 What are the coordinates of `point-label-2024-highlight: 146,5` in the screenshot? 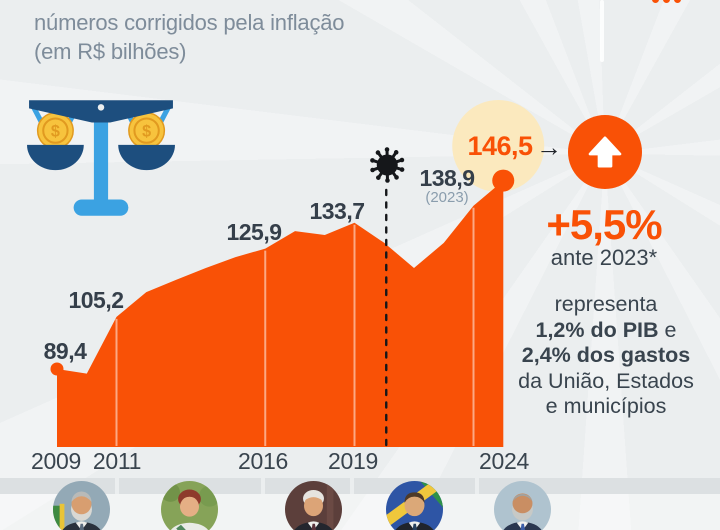 It's located at (500, 146).